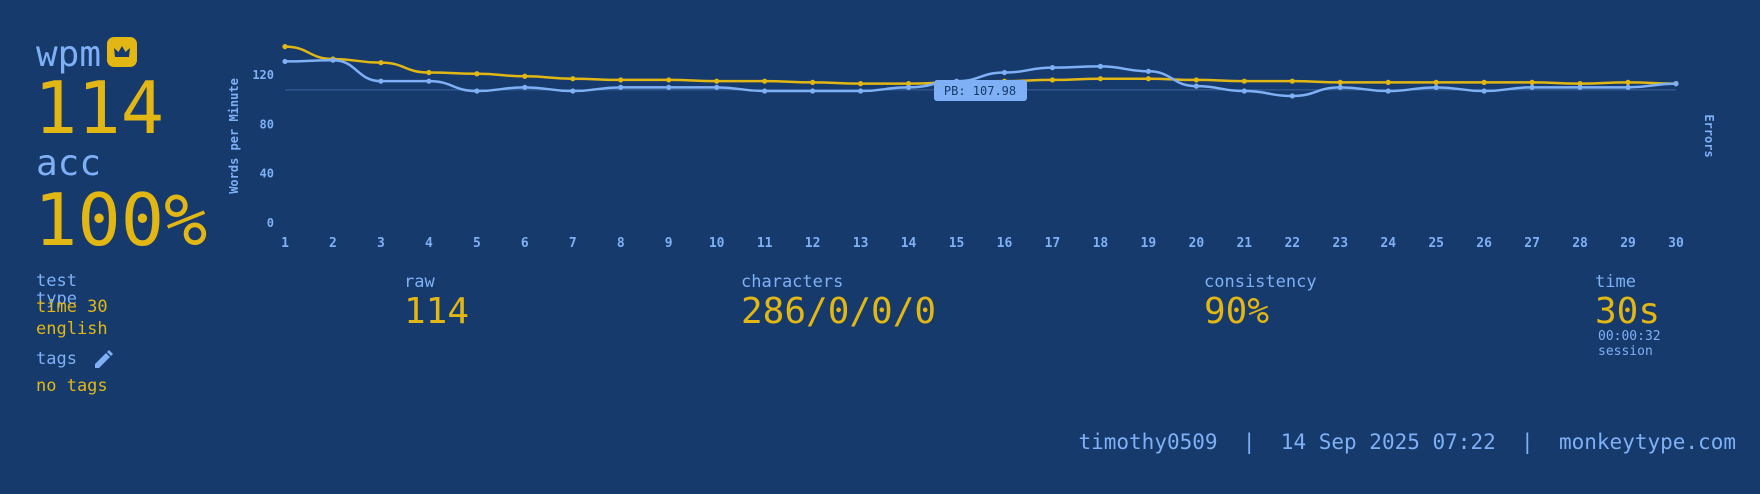 The width and height of the screenshot is (1760, 494). What do you see at coordinates (121, 220) in the screenshot?
I see `acc-value: 100%` at bounding box center [121, 220].